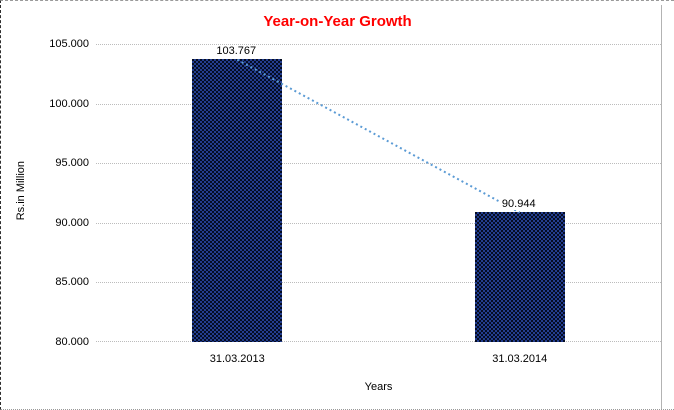 The image size is (674, 410). I want to click on x-axis-title: Years, so click(378, 387).